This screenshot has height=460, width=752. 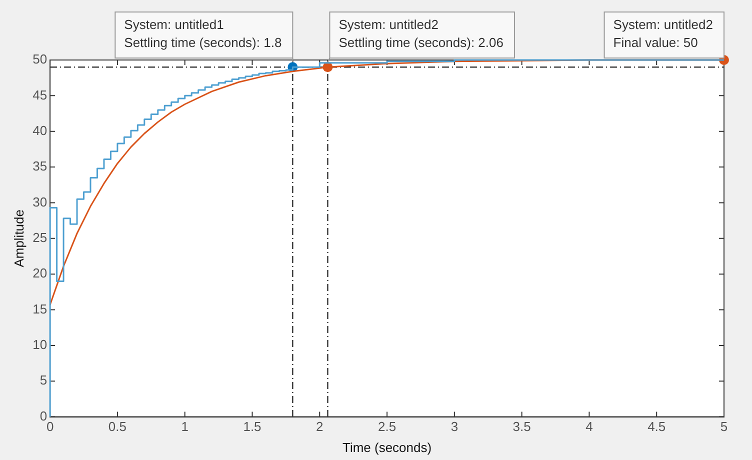 What do you see at coordinates (387, 447) in the screenshot?
I see `x-axis-title: Time (seconds)` at bounding box center [387, 447].